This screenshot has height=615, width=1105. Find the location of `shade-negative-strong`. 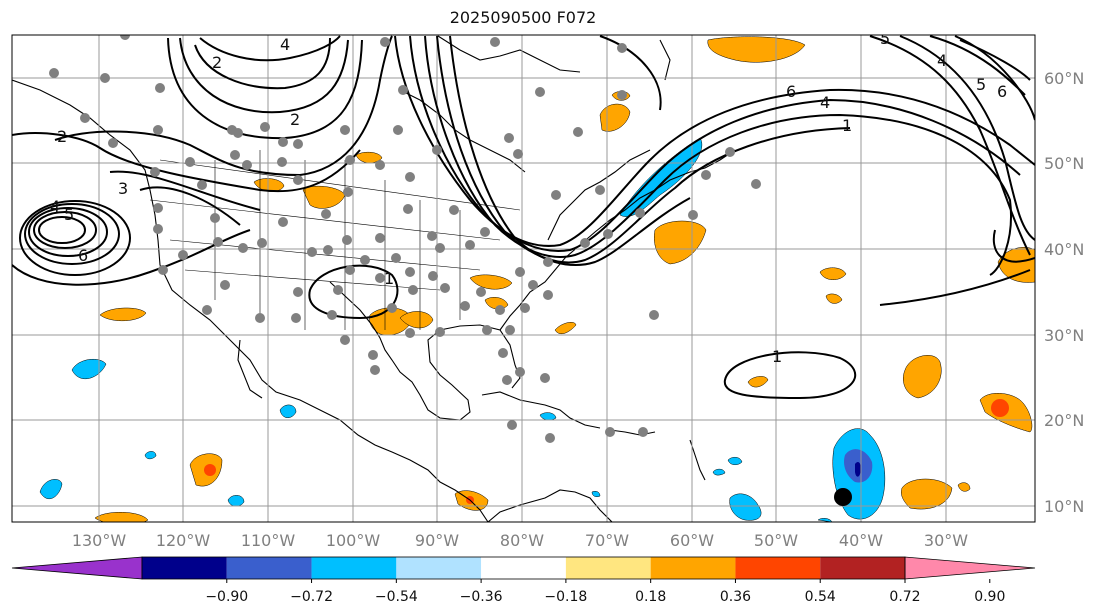

shade-negative-strong is located at coordinates (858, 469).